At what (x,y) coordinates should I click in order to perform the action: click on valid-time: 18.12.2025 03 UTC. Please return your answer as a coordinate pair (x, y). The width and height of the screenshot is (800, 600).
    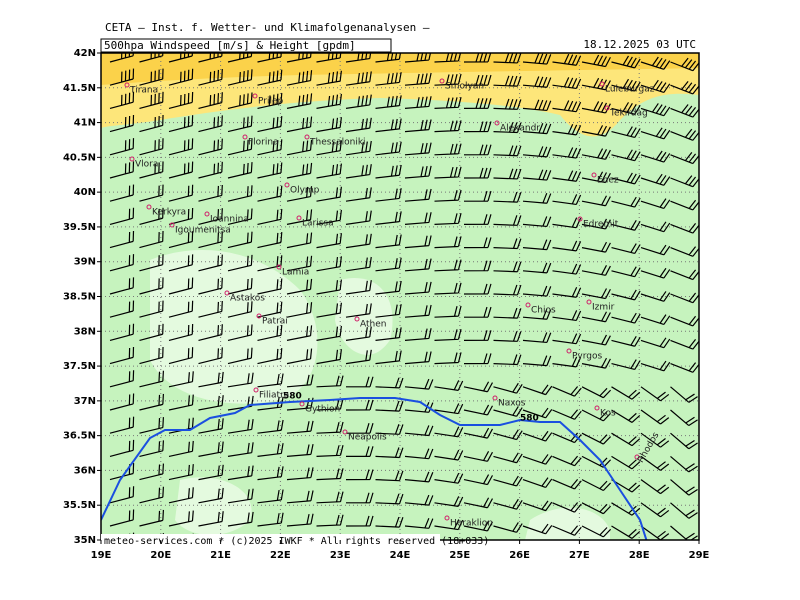
    Looking at the image, I should click on (639, 44).